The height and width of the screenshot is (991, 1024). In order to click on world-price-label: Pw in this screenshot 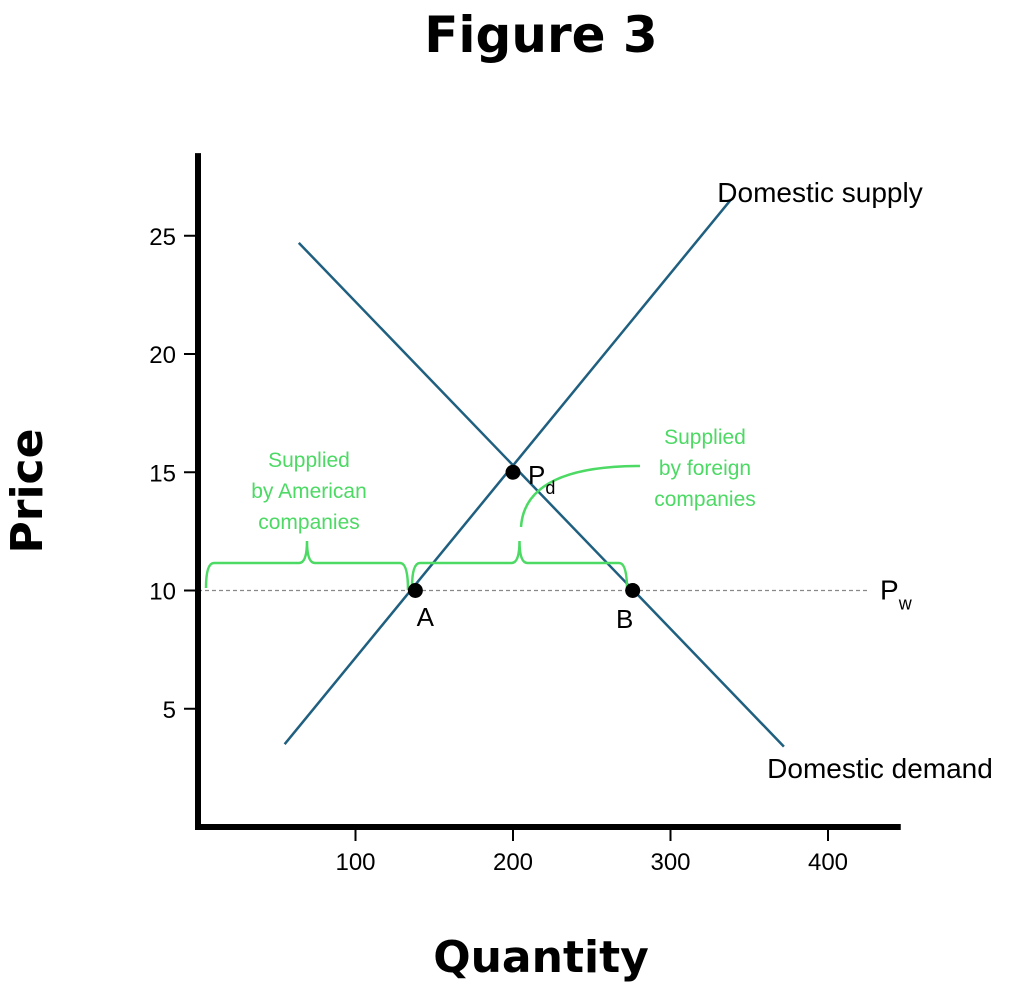, I will do `click(896, 594)`.